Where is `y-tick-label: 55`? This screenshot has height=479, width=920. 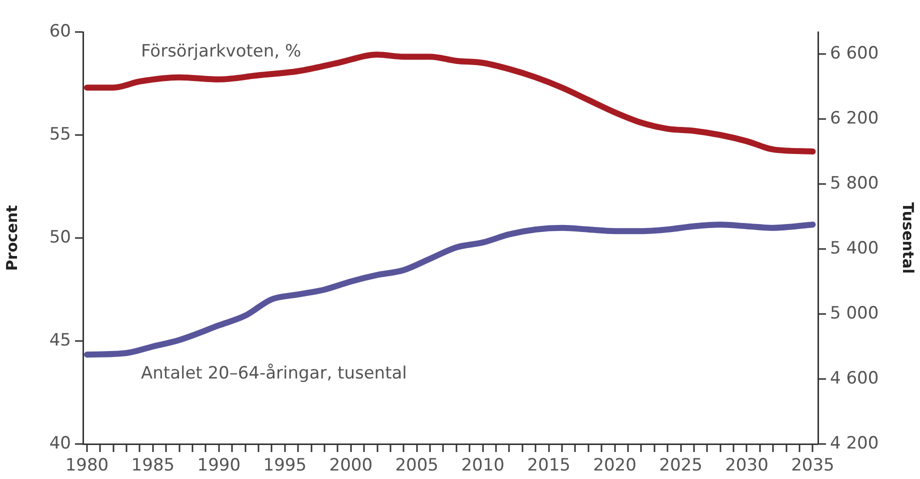
y-tick-label: 55 is located at coordinates (60, 134).